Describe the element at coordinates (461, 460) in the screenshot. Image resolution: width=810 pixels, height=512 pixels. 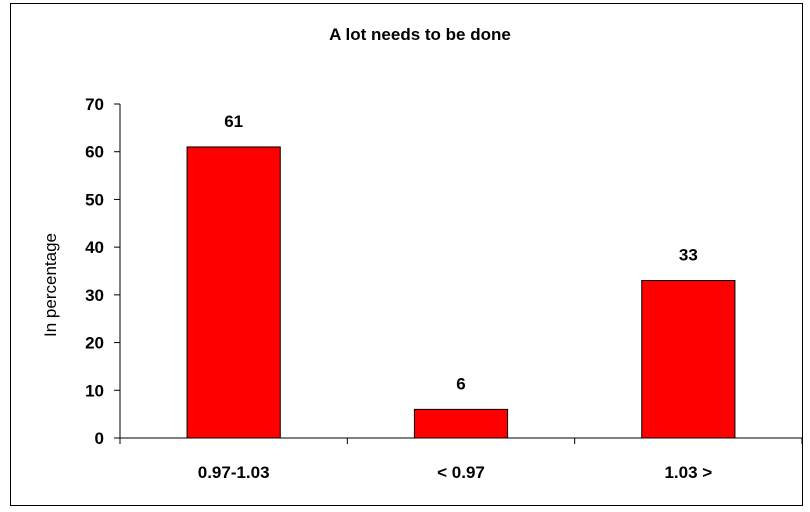
I see `x-axis-ticks: 0.97-1.03 < 0.97 1.03 >` at that location.